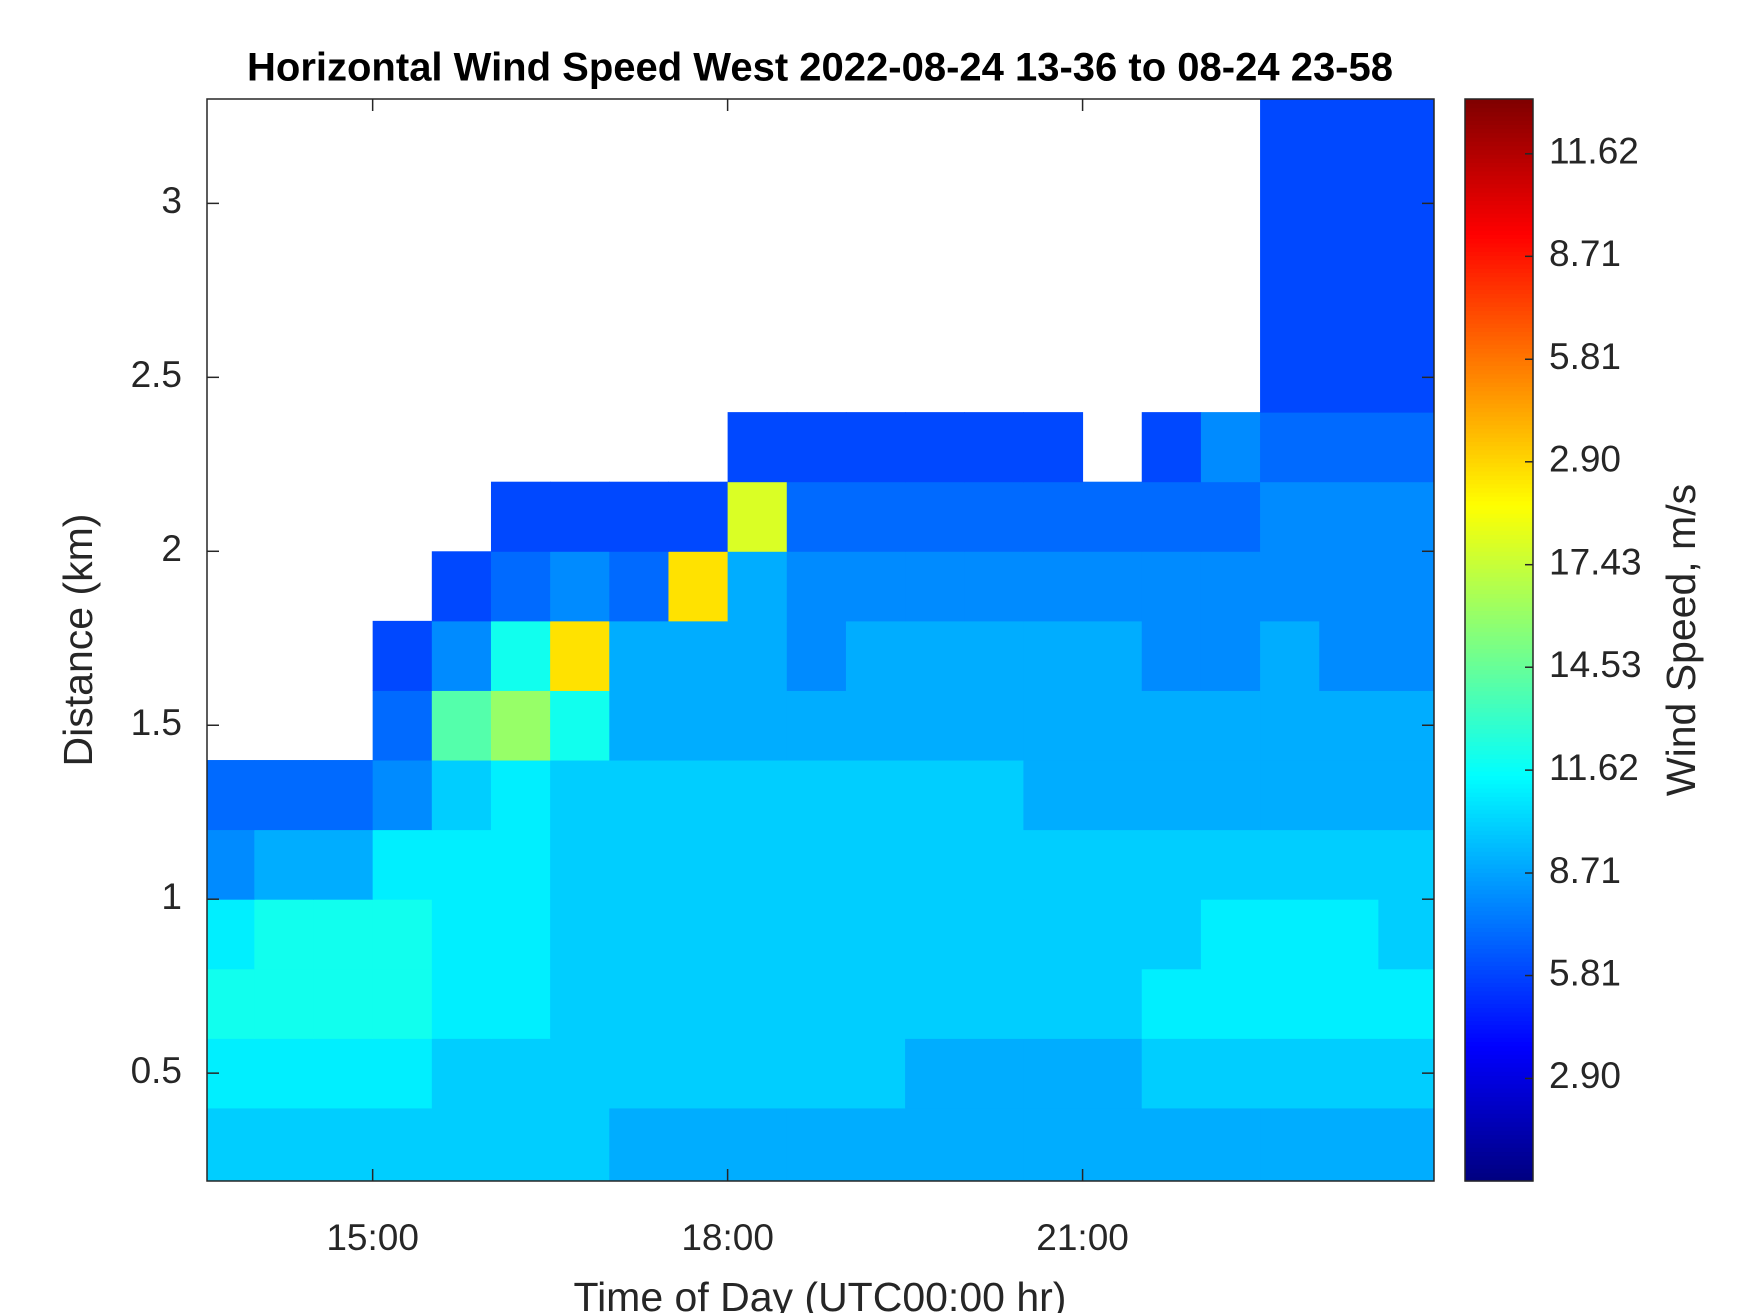  What do you see at coordinates (820, 1293) in the screenshot?
I see `x-axis-label: Time of Day (UTC00:00 hr)` at bounding box center [820, 1293].